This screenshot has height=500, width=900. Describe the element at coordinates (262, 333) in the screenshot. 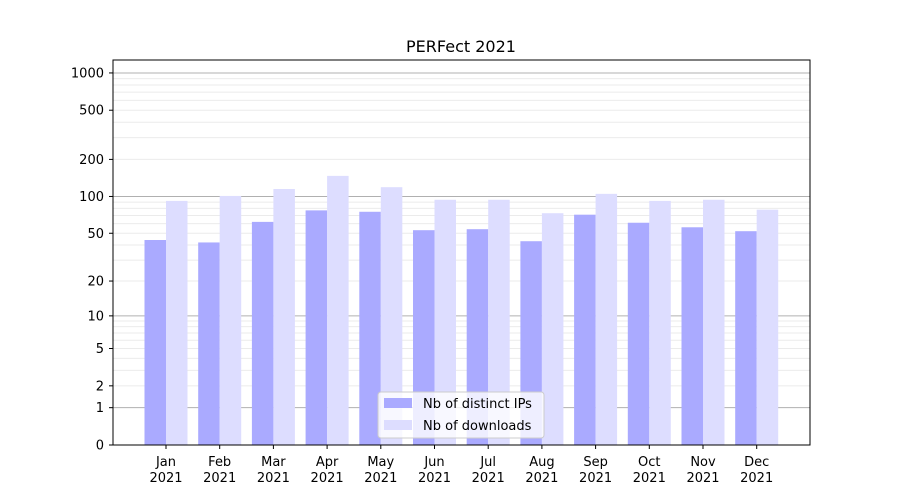

I see `bar-ips-mar` at that location.